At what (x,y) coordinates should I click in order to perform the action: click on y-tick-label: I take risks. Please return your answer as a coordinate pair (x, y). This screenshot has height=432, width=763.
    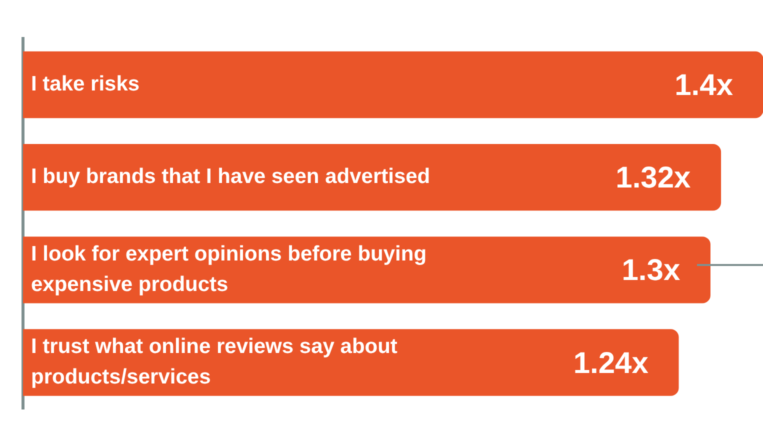
    Looking at the image, I should click on (85, 84).